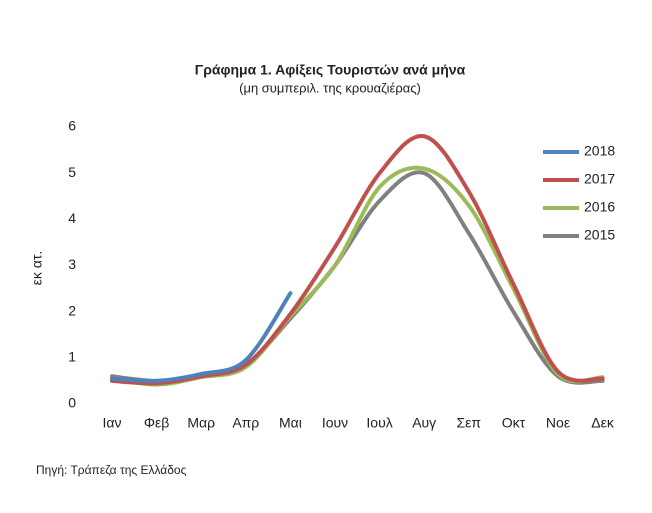  I want to click on legend-label: 2018, so click(599, 151).